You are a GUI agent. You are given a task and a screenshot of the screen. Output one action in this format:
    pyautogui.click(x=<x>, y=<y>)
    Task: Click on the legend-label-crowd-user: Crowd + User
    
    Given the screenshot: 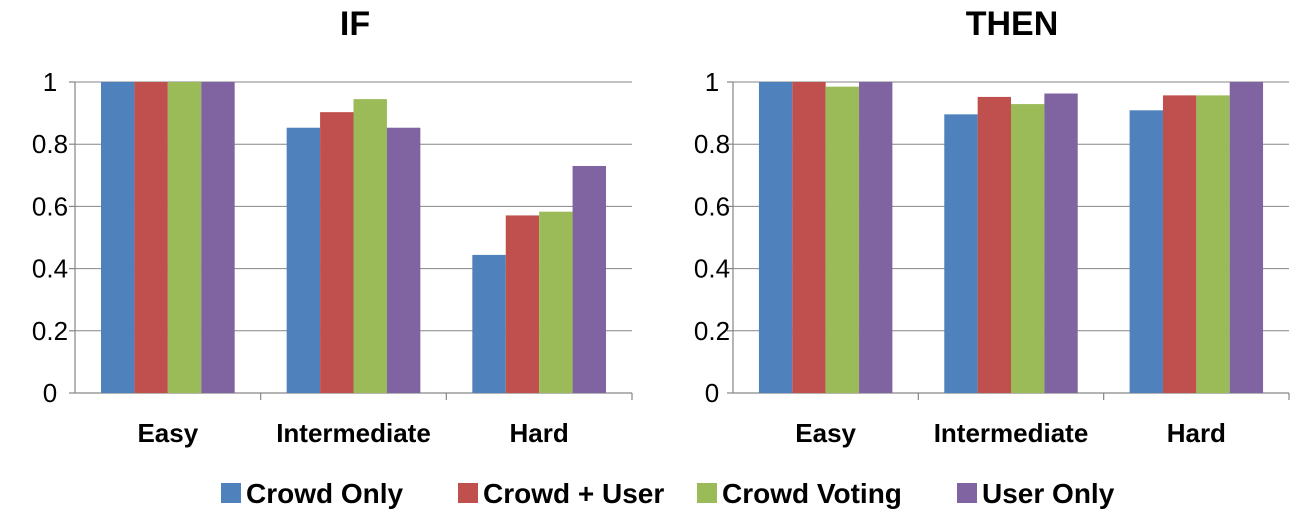 What is the action you would take?
    pyautogui.click(x=573, y=493)
    